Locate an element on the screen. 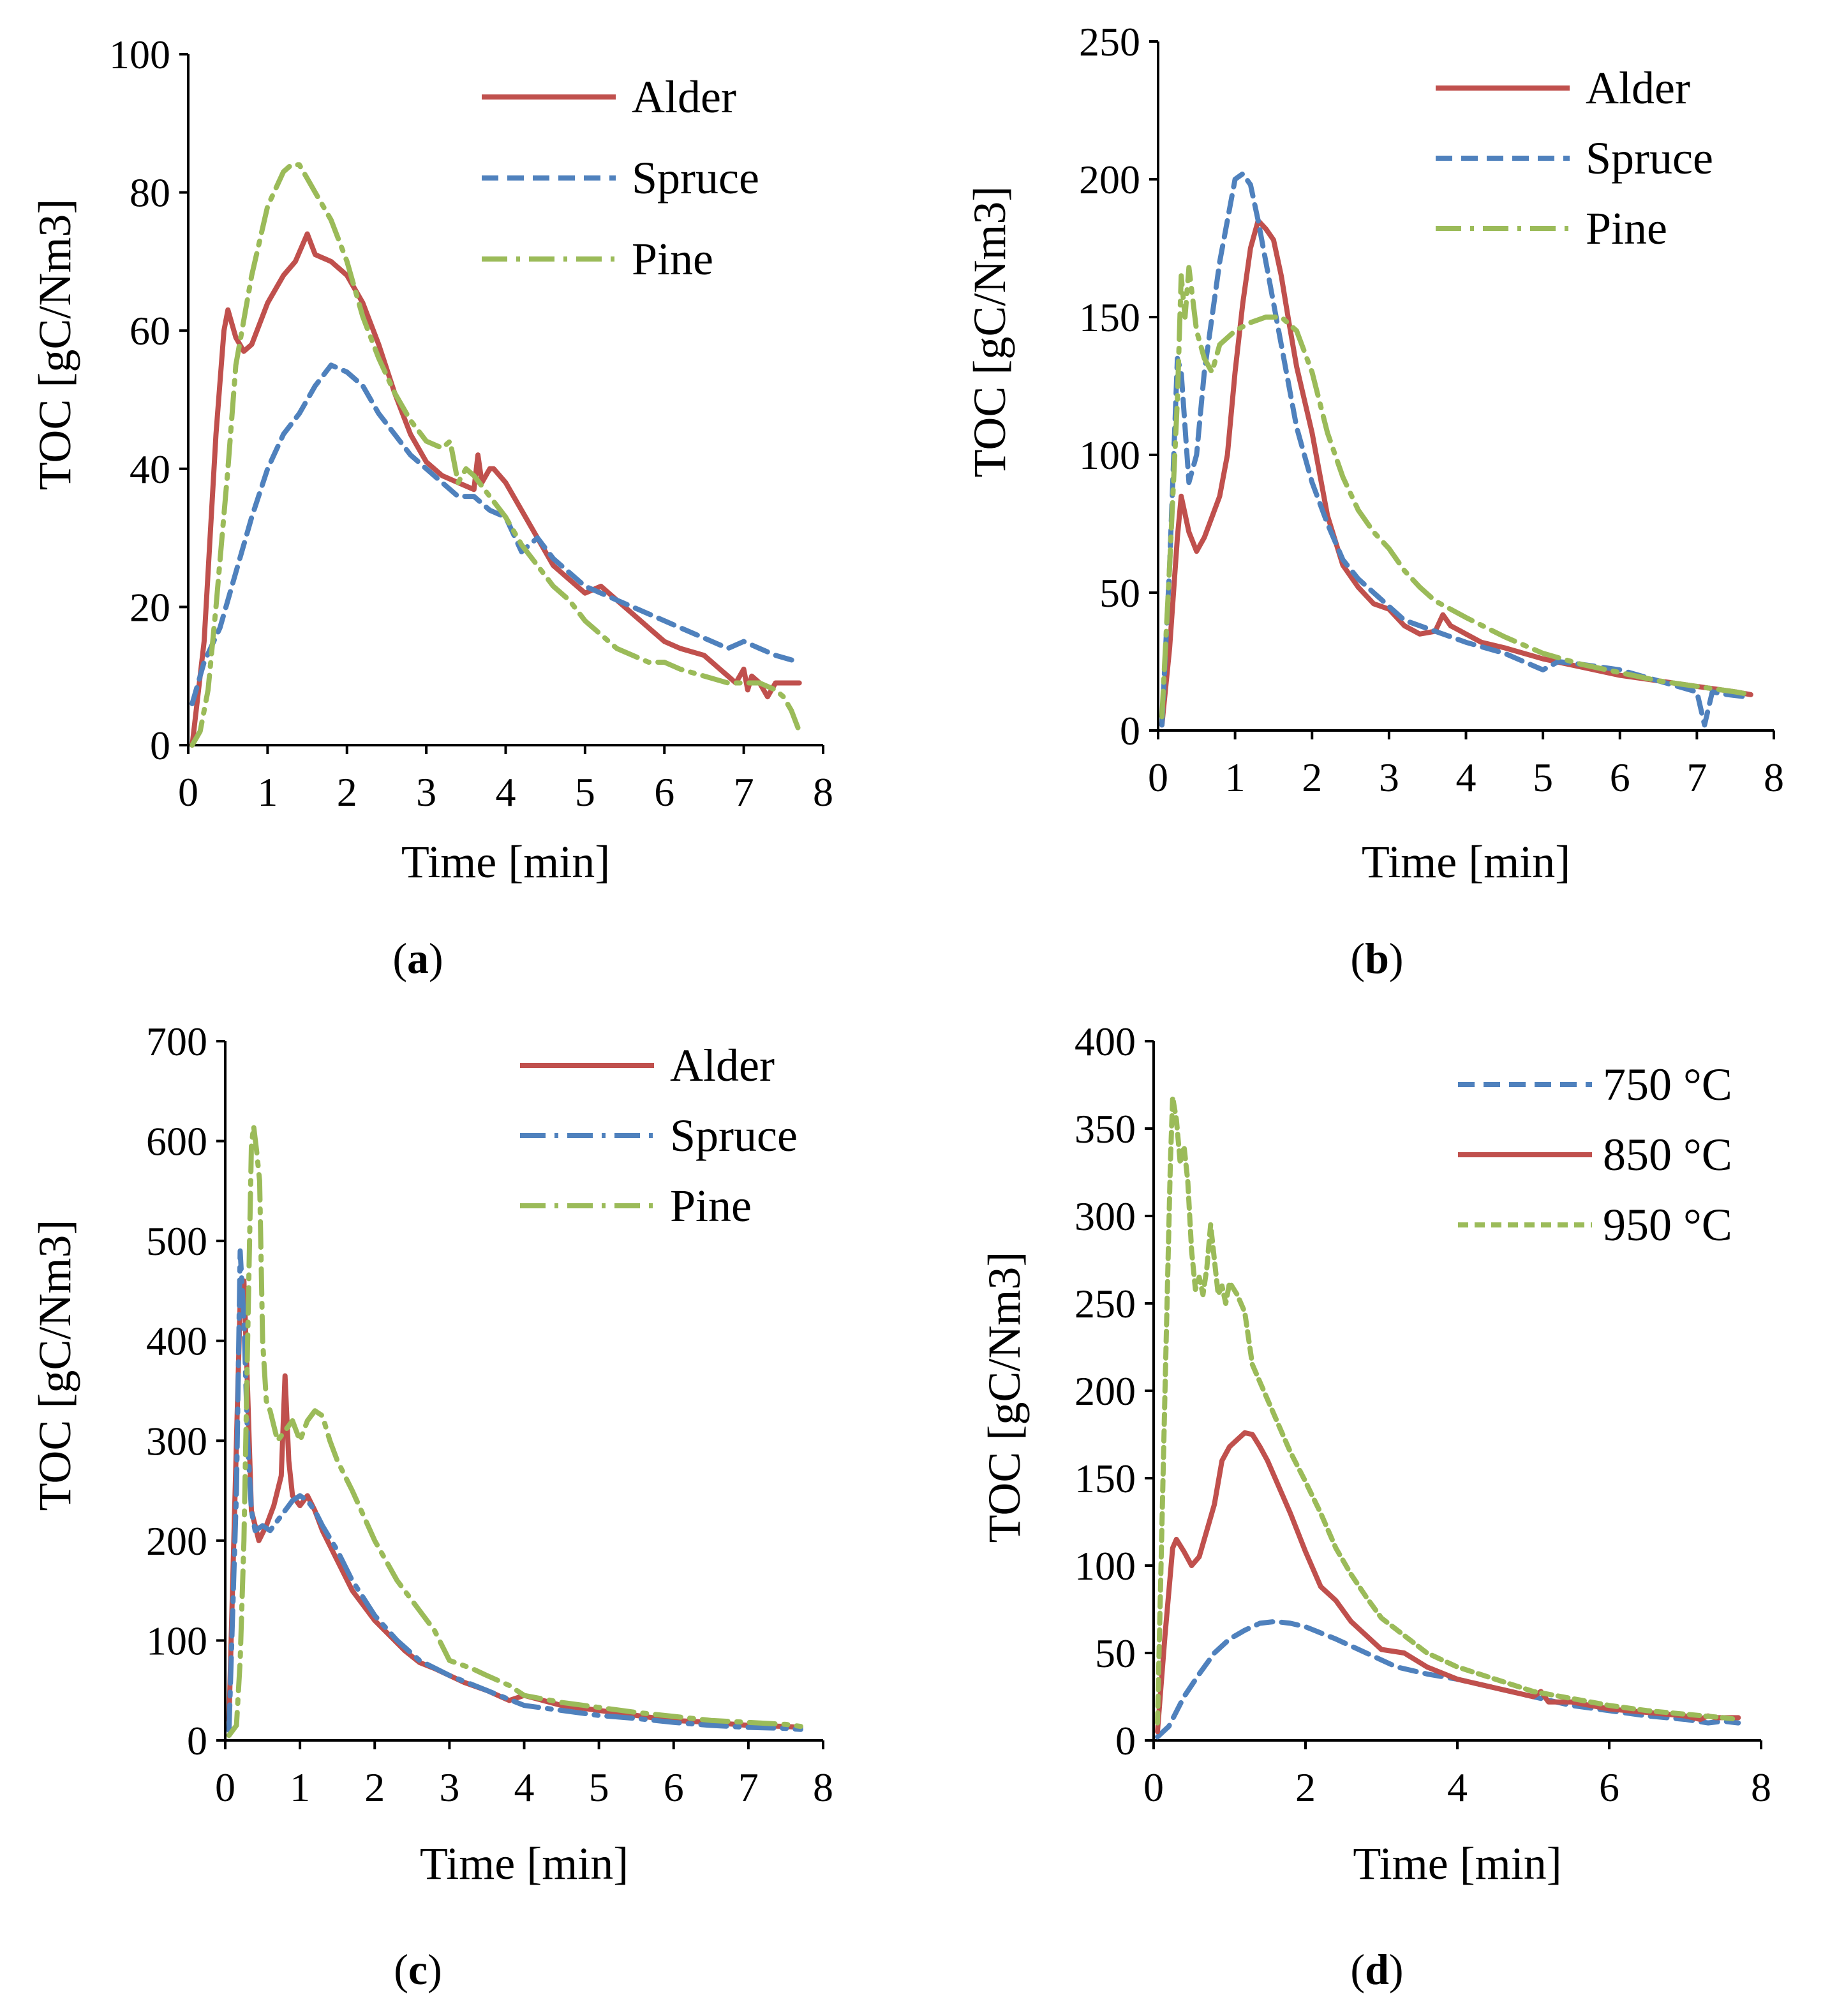 The width and height of the screenshot is (1830, 2016). series-line-750-c is located at coordinates (1448, 1679).